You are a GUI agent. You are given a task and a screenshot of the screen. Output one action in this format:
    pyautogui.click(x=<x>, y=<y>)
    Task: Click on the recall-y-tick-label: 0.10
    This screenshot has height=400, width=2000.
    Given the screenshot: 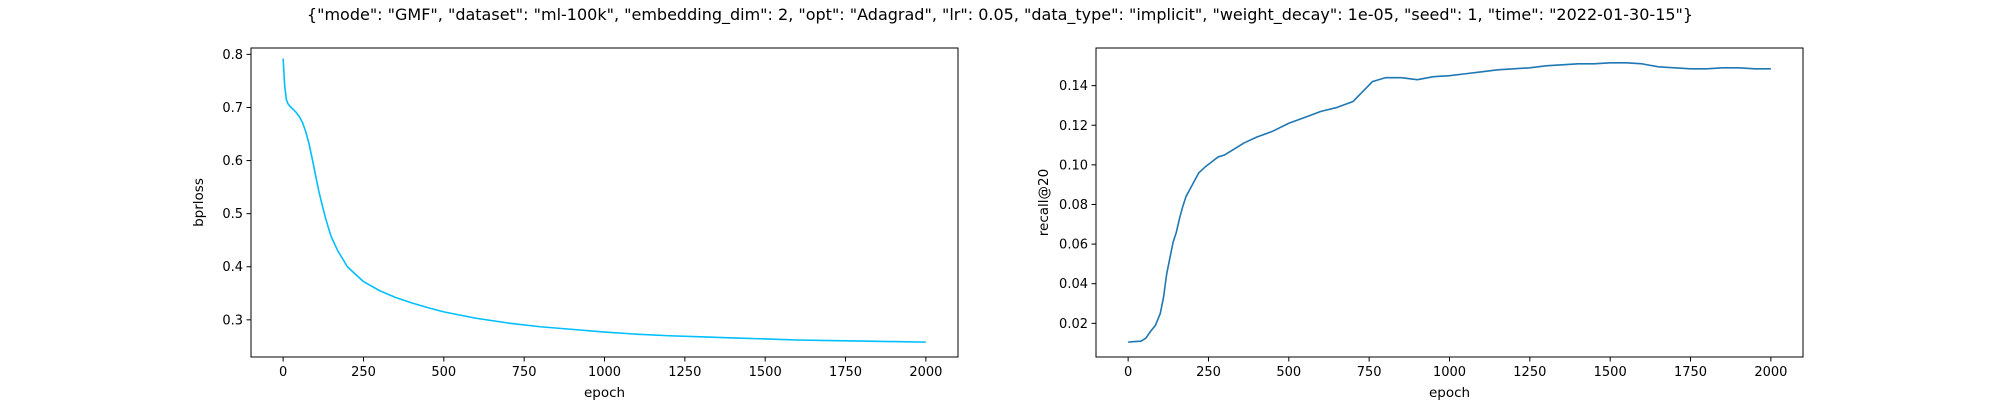 What is the action you would take?
    pyautogui.click(x=1073, y=165)
    